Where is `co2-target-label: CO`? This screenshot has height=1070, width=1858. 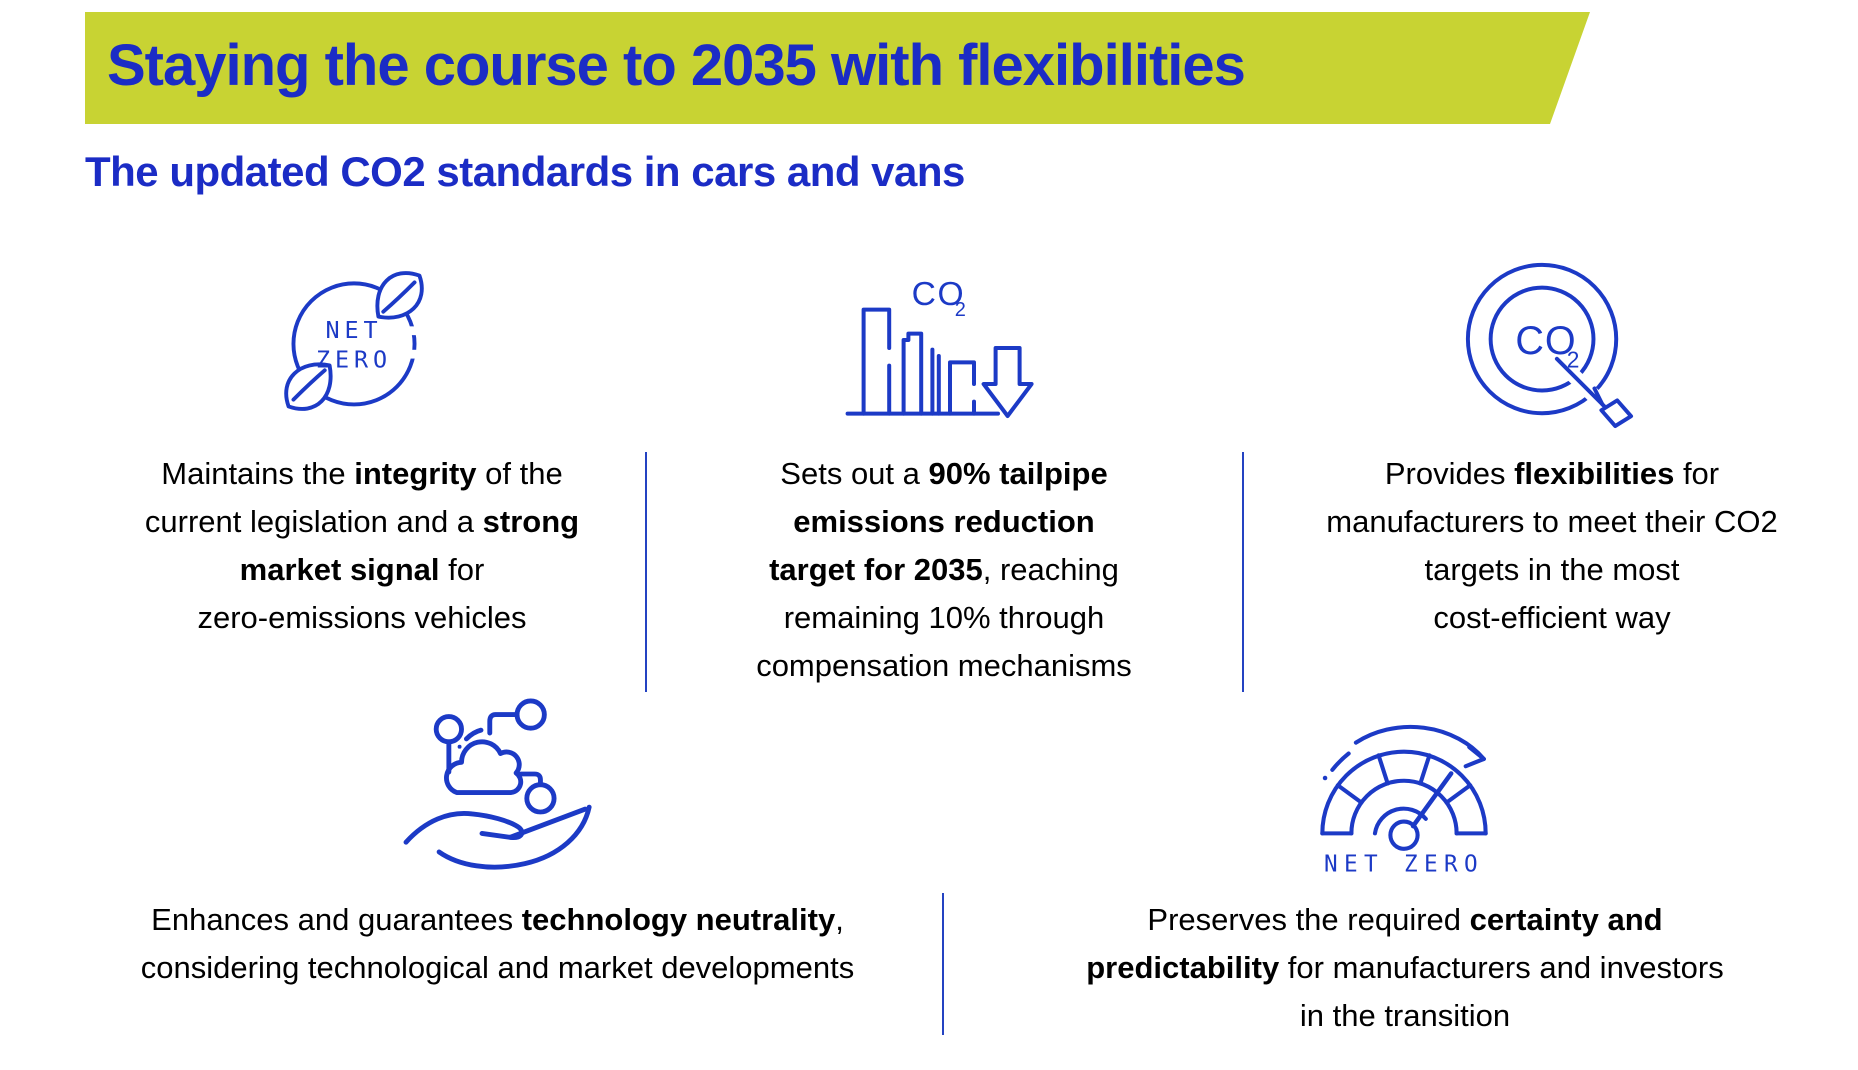 co2-target-label: CO is located at coordinates (1545, 341).